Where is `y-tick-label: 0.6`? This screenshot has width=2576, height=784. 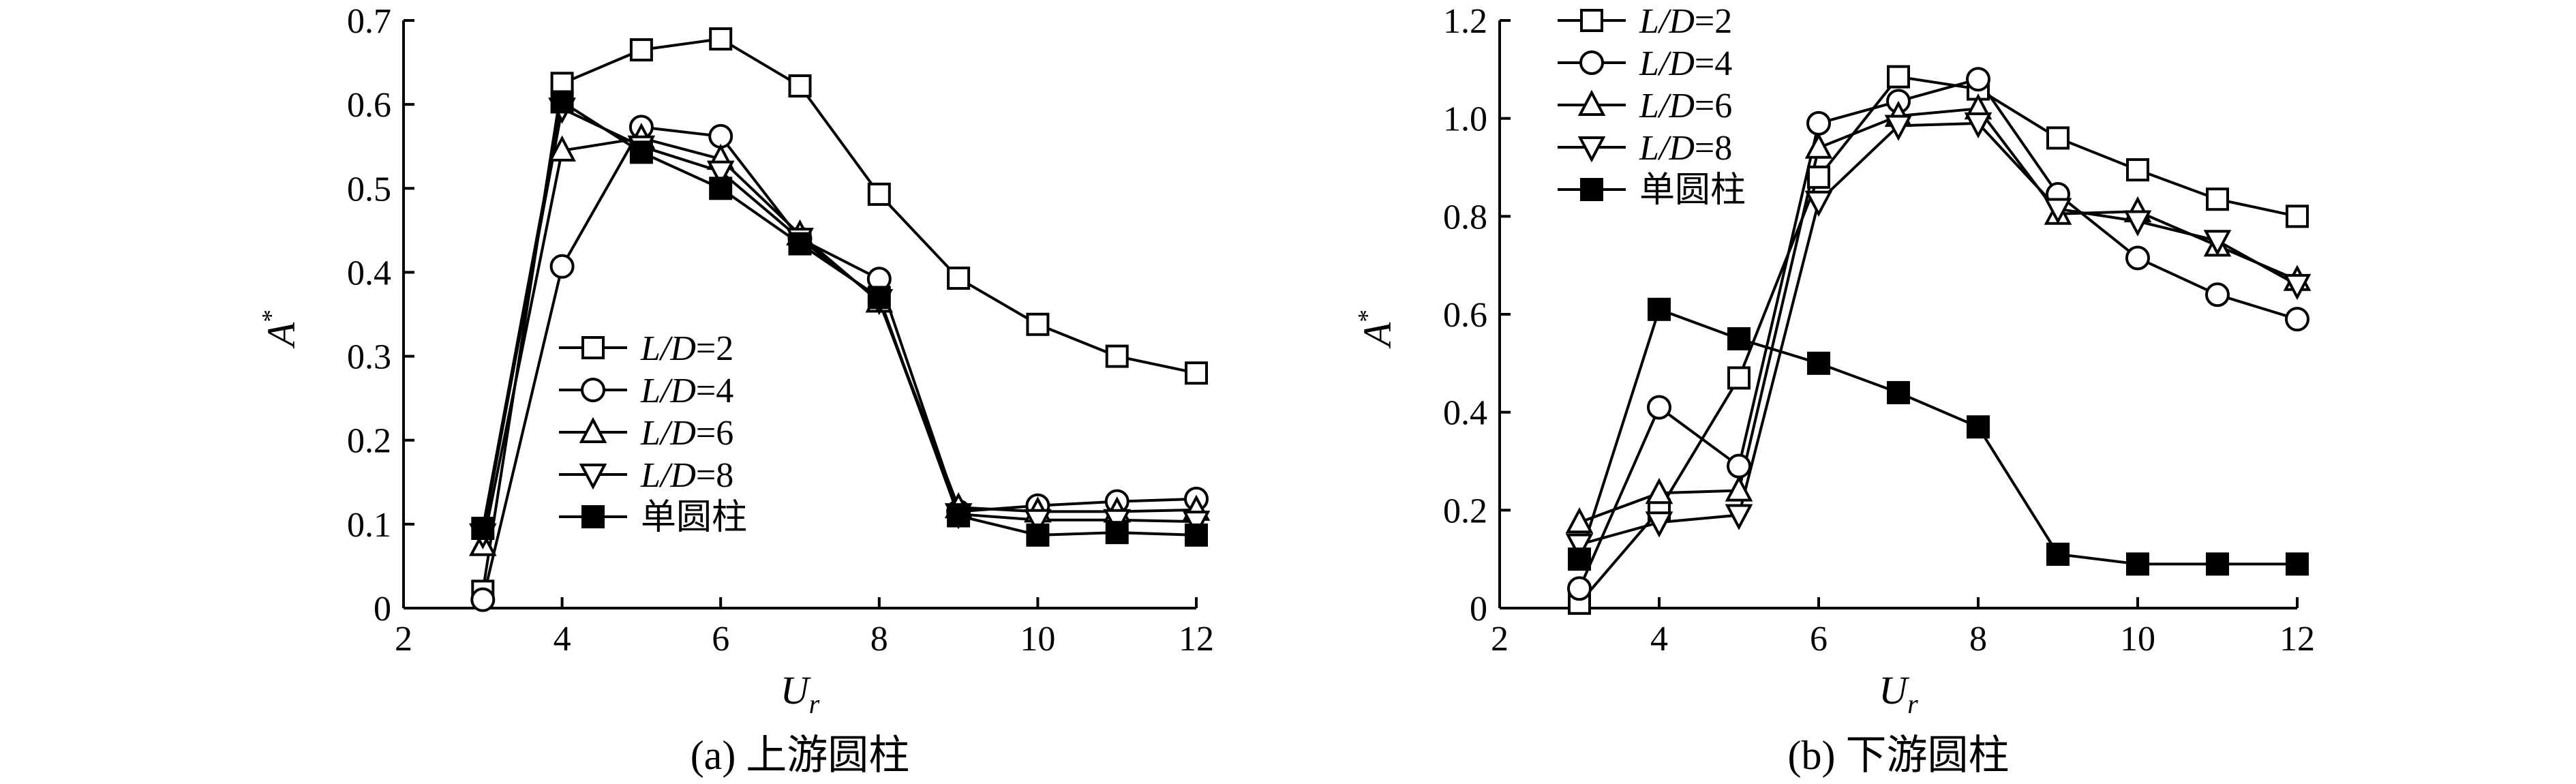
y-tick-label: 0.6 is located at coordinates (369, 105).